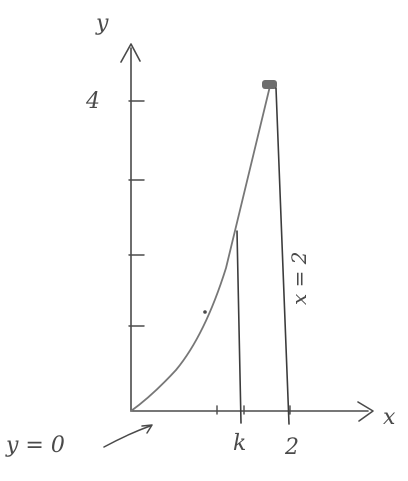 Image resolution: width=408 pixels, height=481 pixels. Describe the element at coordinates (102, 23) in the screenshot. I see `y-axis-label: y` at that location.